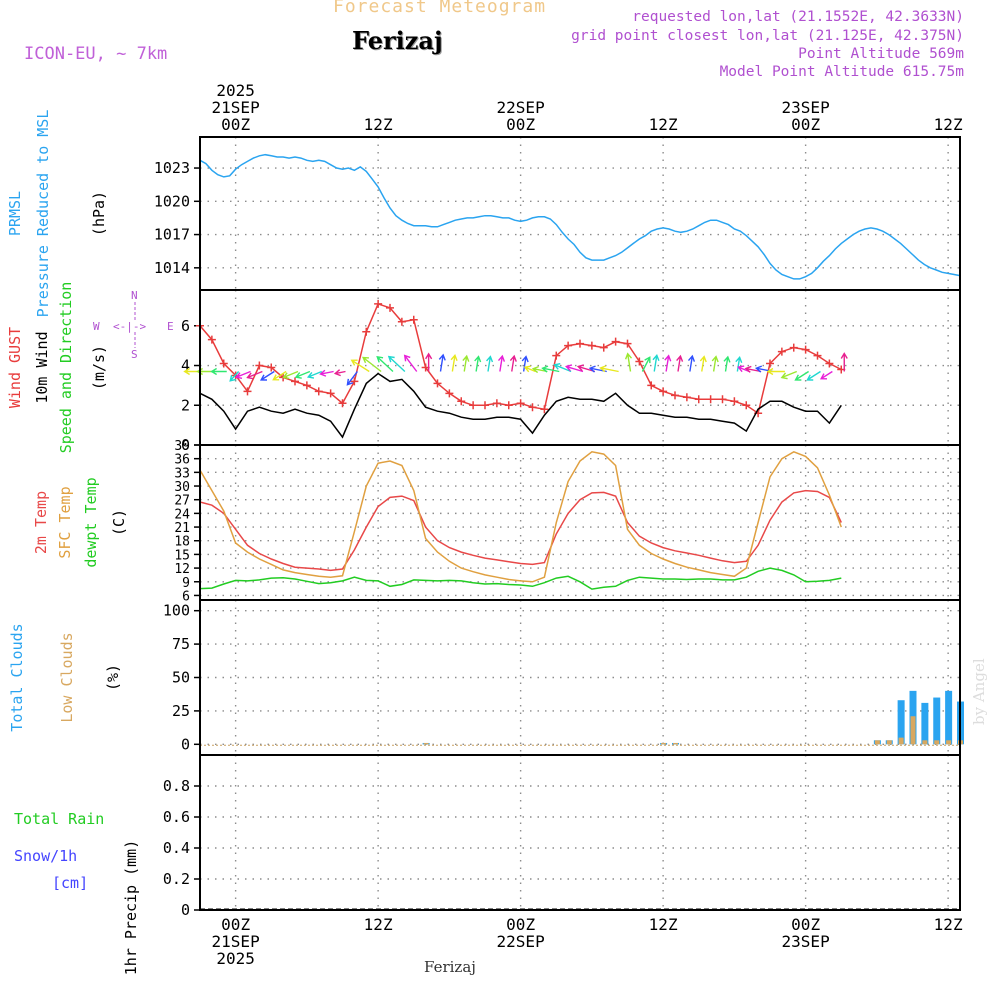 Image resolution: width=1000 pixels, height=1000 pixels. What do you see at coordinates (172, 168) in the screenshot?
I see `y-tick-label: 1023` at bounding box center [172, 168].